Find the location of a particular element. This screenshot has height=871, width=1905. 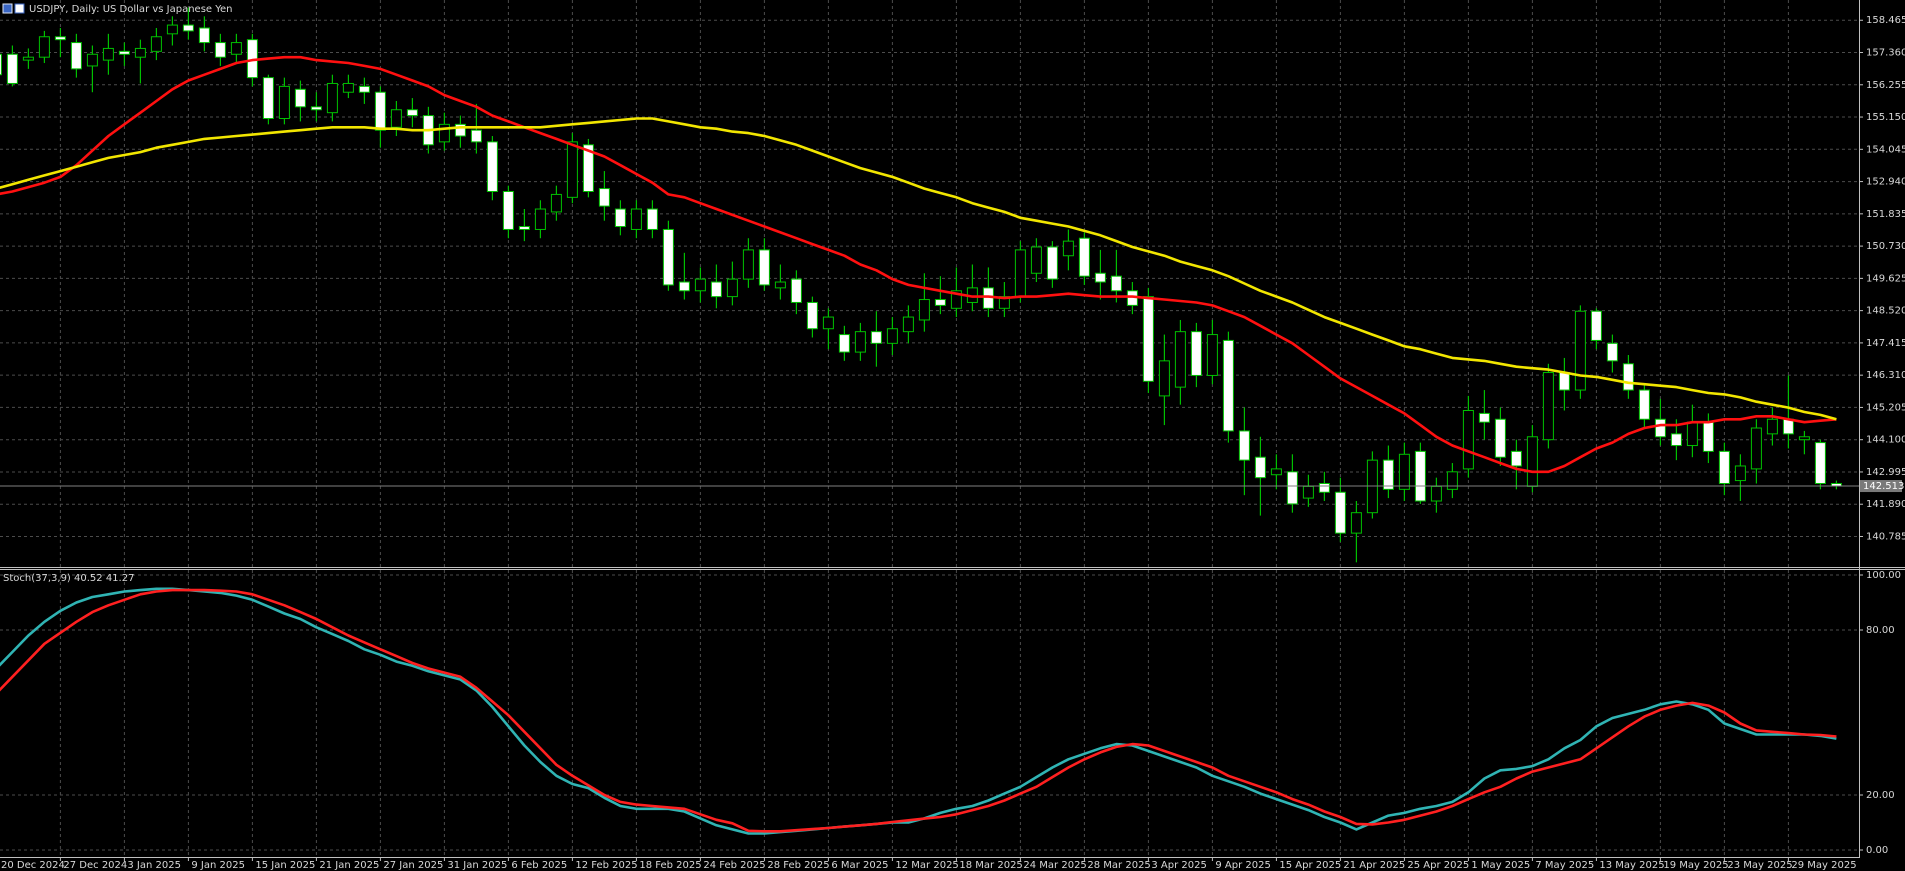

x-tick-label: 23 May 2025 is located at coordinates (1759, 865).